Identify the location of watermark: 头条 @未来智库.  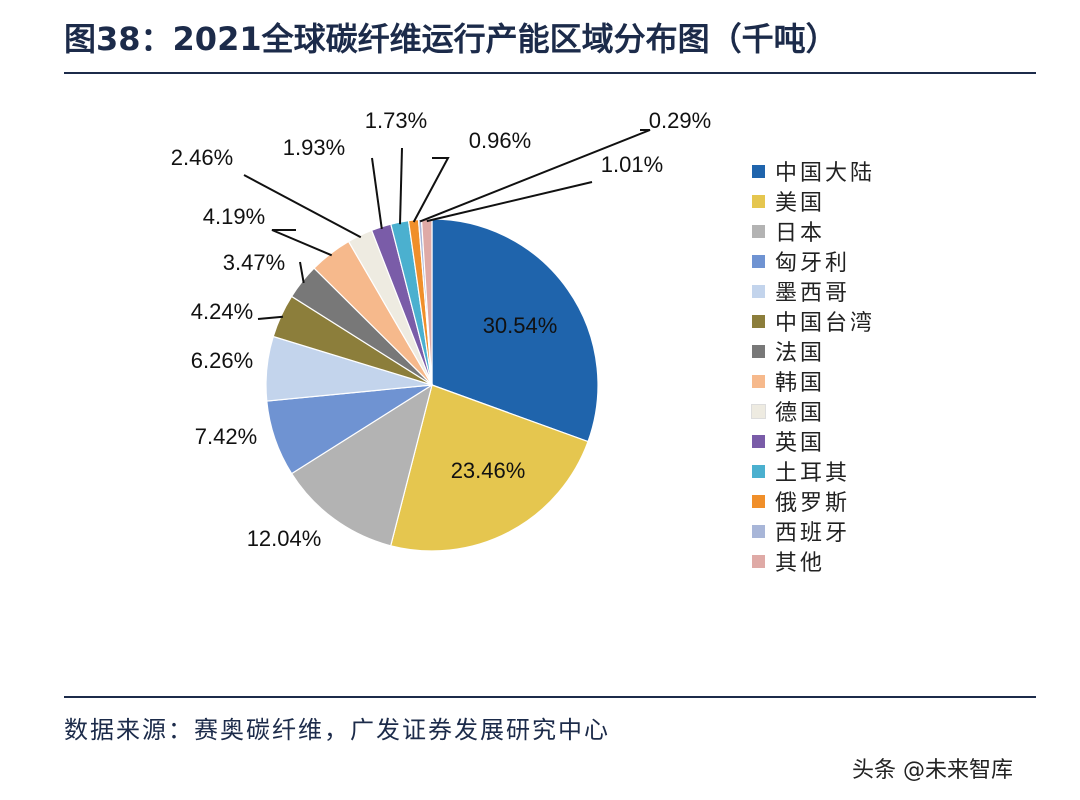
(932, 770).